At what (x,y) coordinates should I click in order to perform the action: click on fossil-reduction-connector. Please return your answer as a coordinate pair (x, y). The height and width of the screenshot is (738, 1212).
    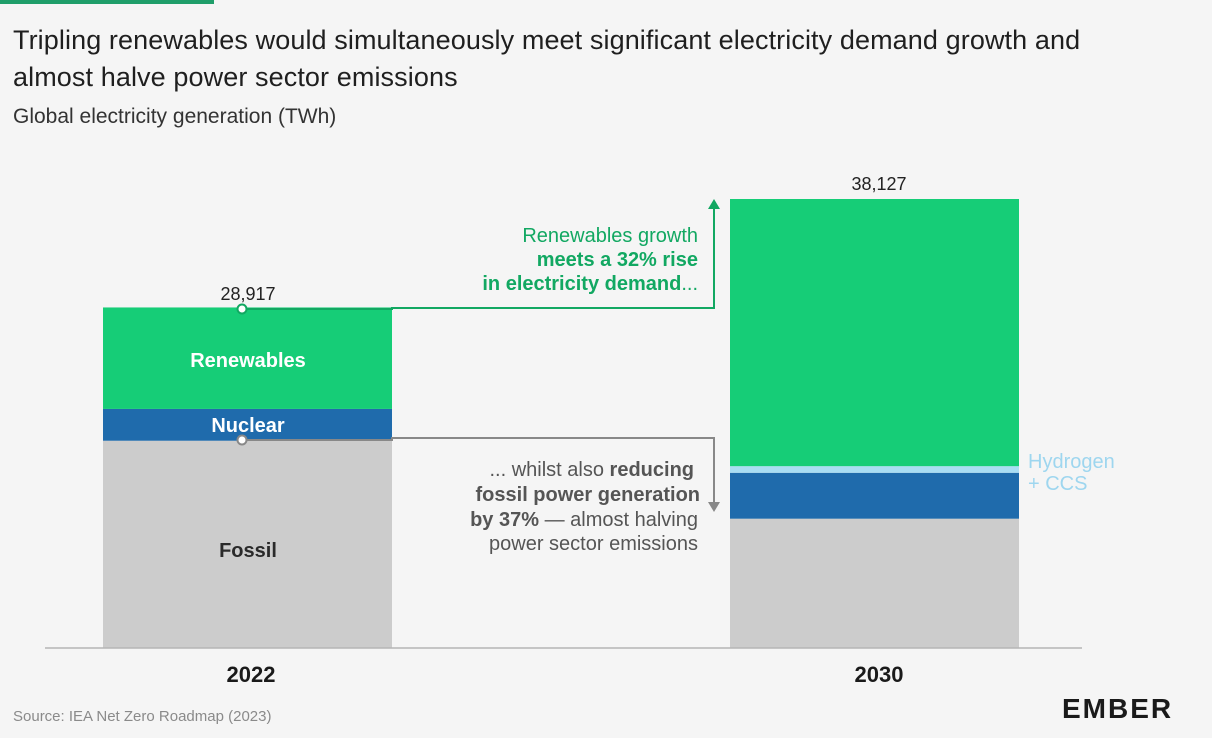
    Looking at the image, I should click on (478, 471).